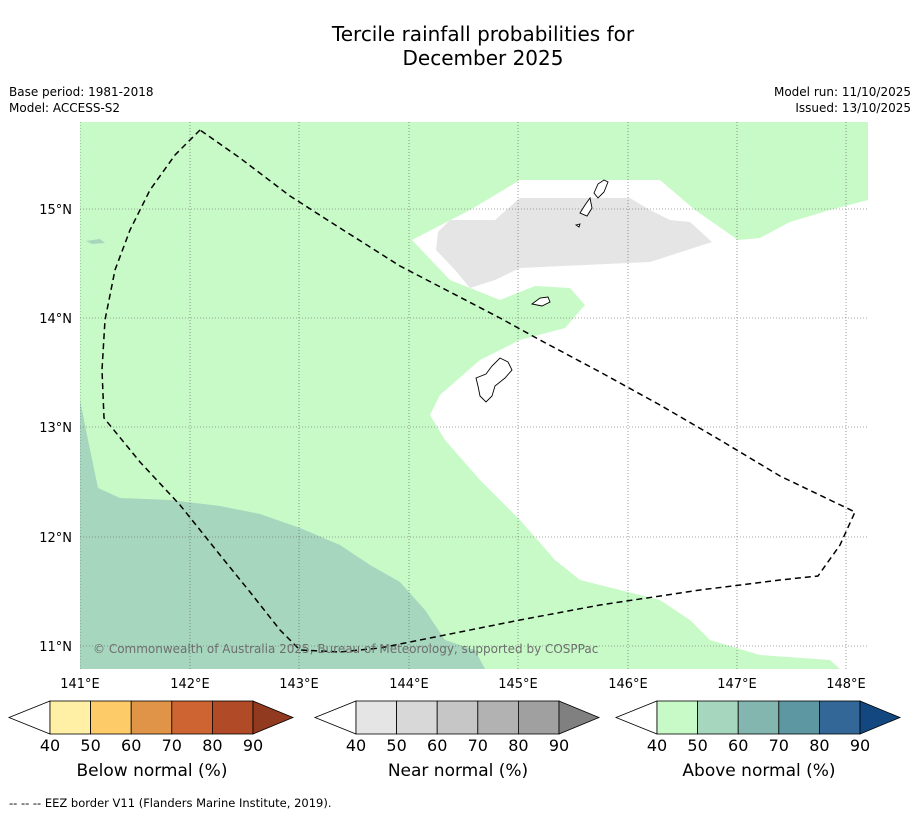 This screenshot has width=919, height=816. Describe the element at coordinates (152, 771) in the screenshot. I see `below-normal-label: Below normal (%)` at that location.